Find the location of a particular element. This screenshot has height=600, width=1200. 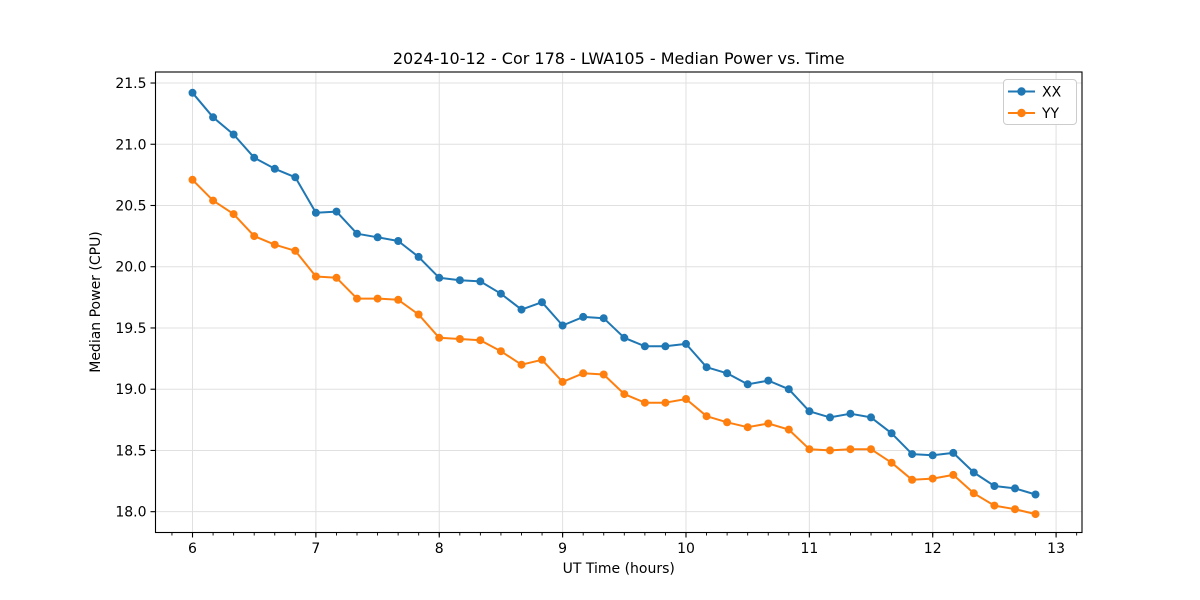

x-tick-label: 8 is located at coordinates (439, 549).